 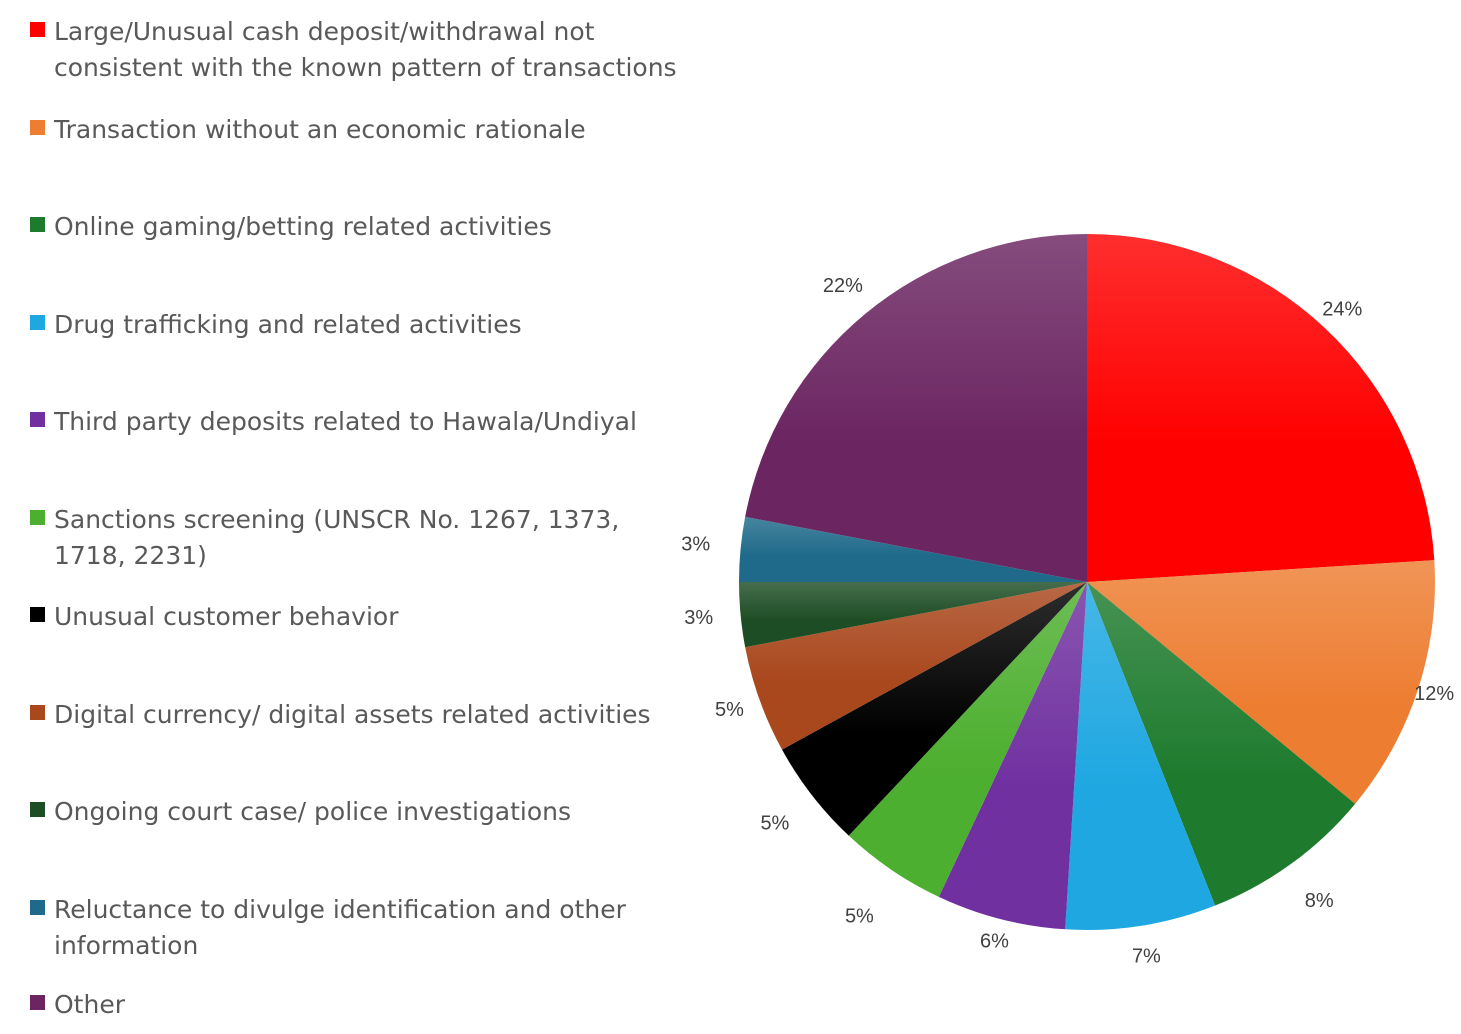 What do you see at coordinates (303, 226) in the screenshot?
I see `legend-label: Online gaming/betting related activities` at bounding box center [303, 226].